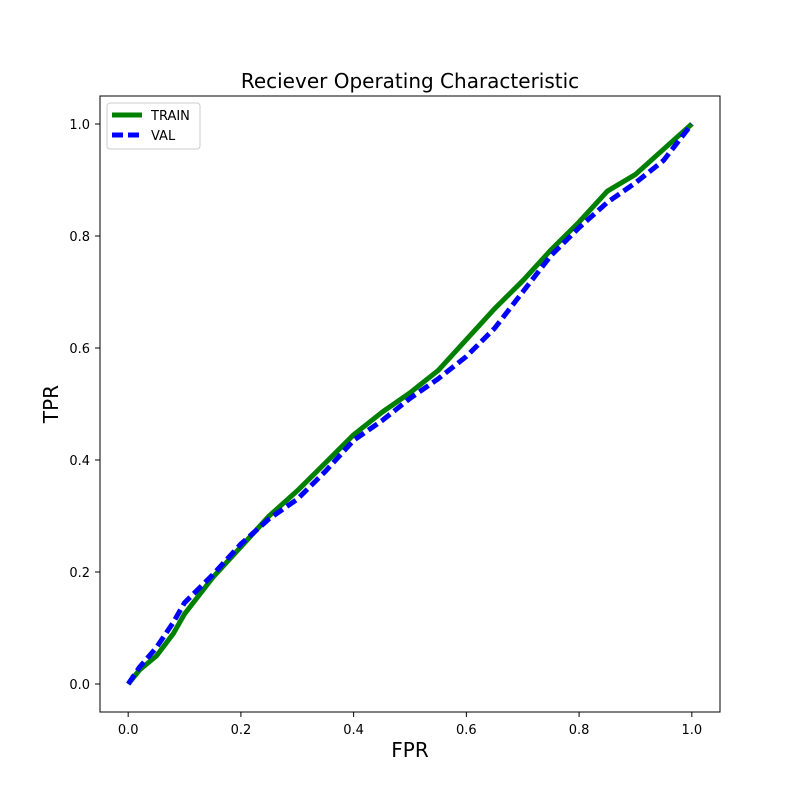 This screenshot has width=800, height=800. Describe the element at coordinates (79, 685) in the screenshot. I see `y-tick-label: 0.0` at that location.